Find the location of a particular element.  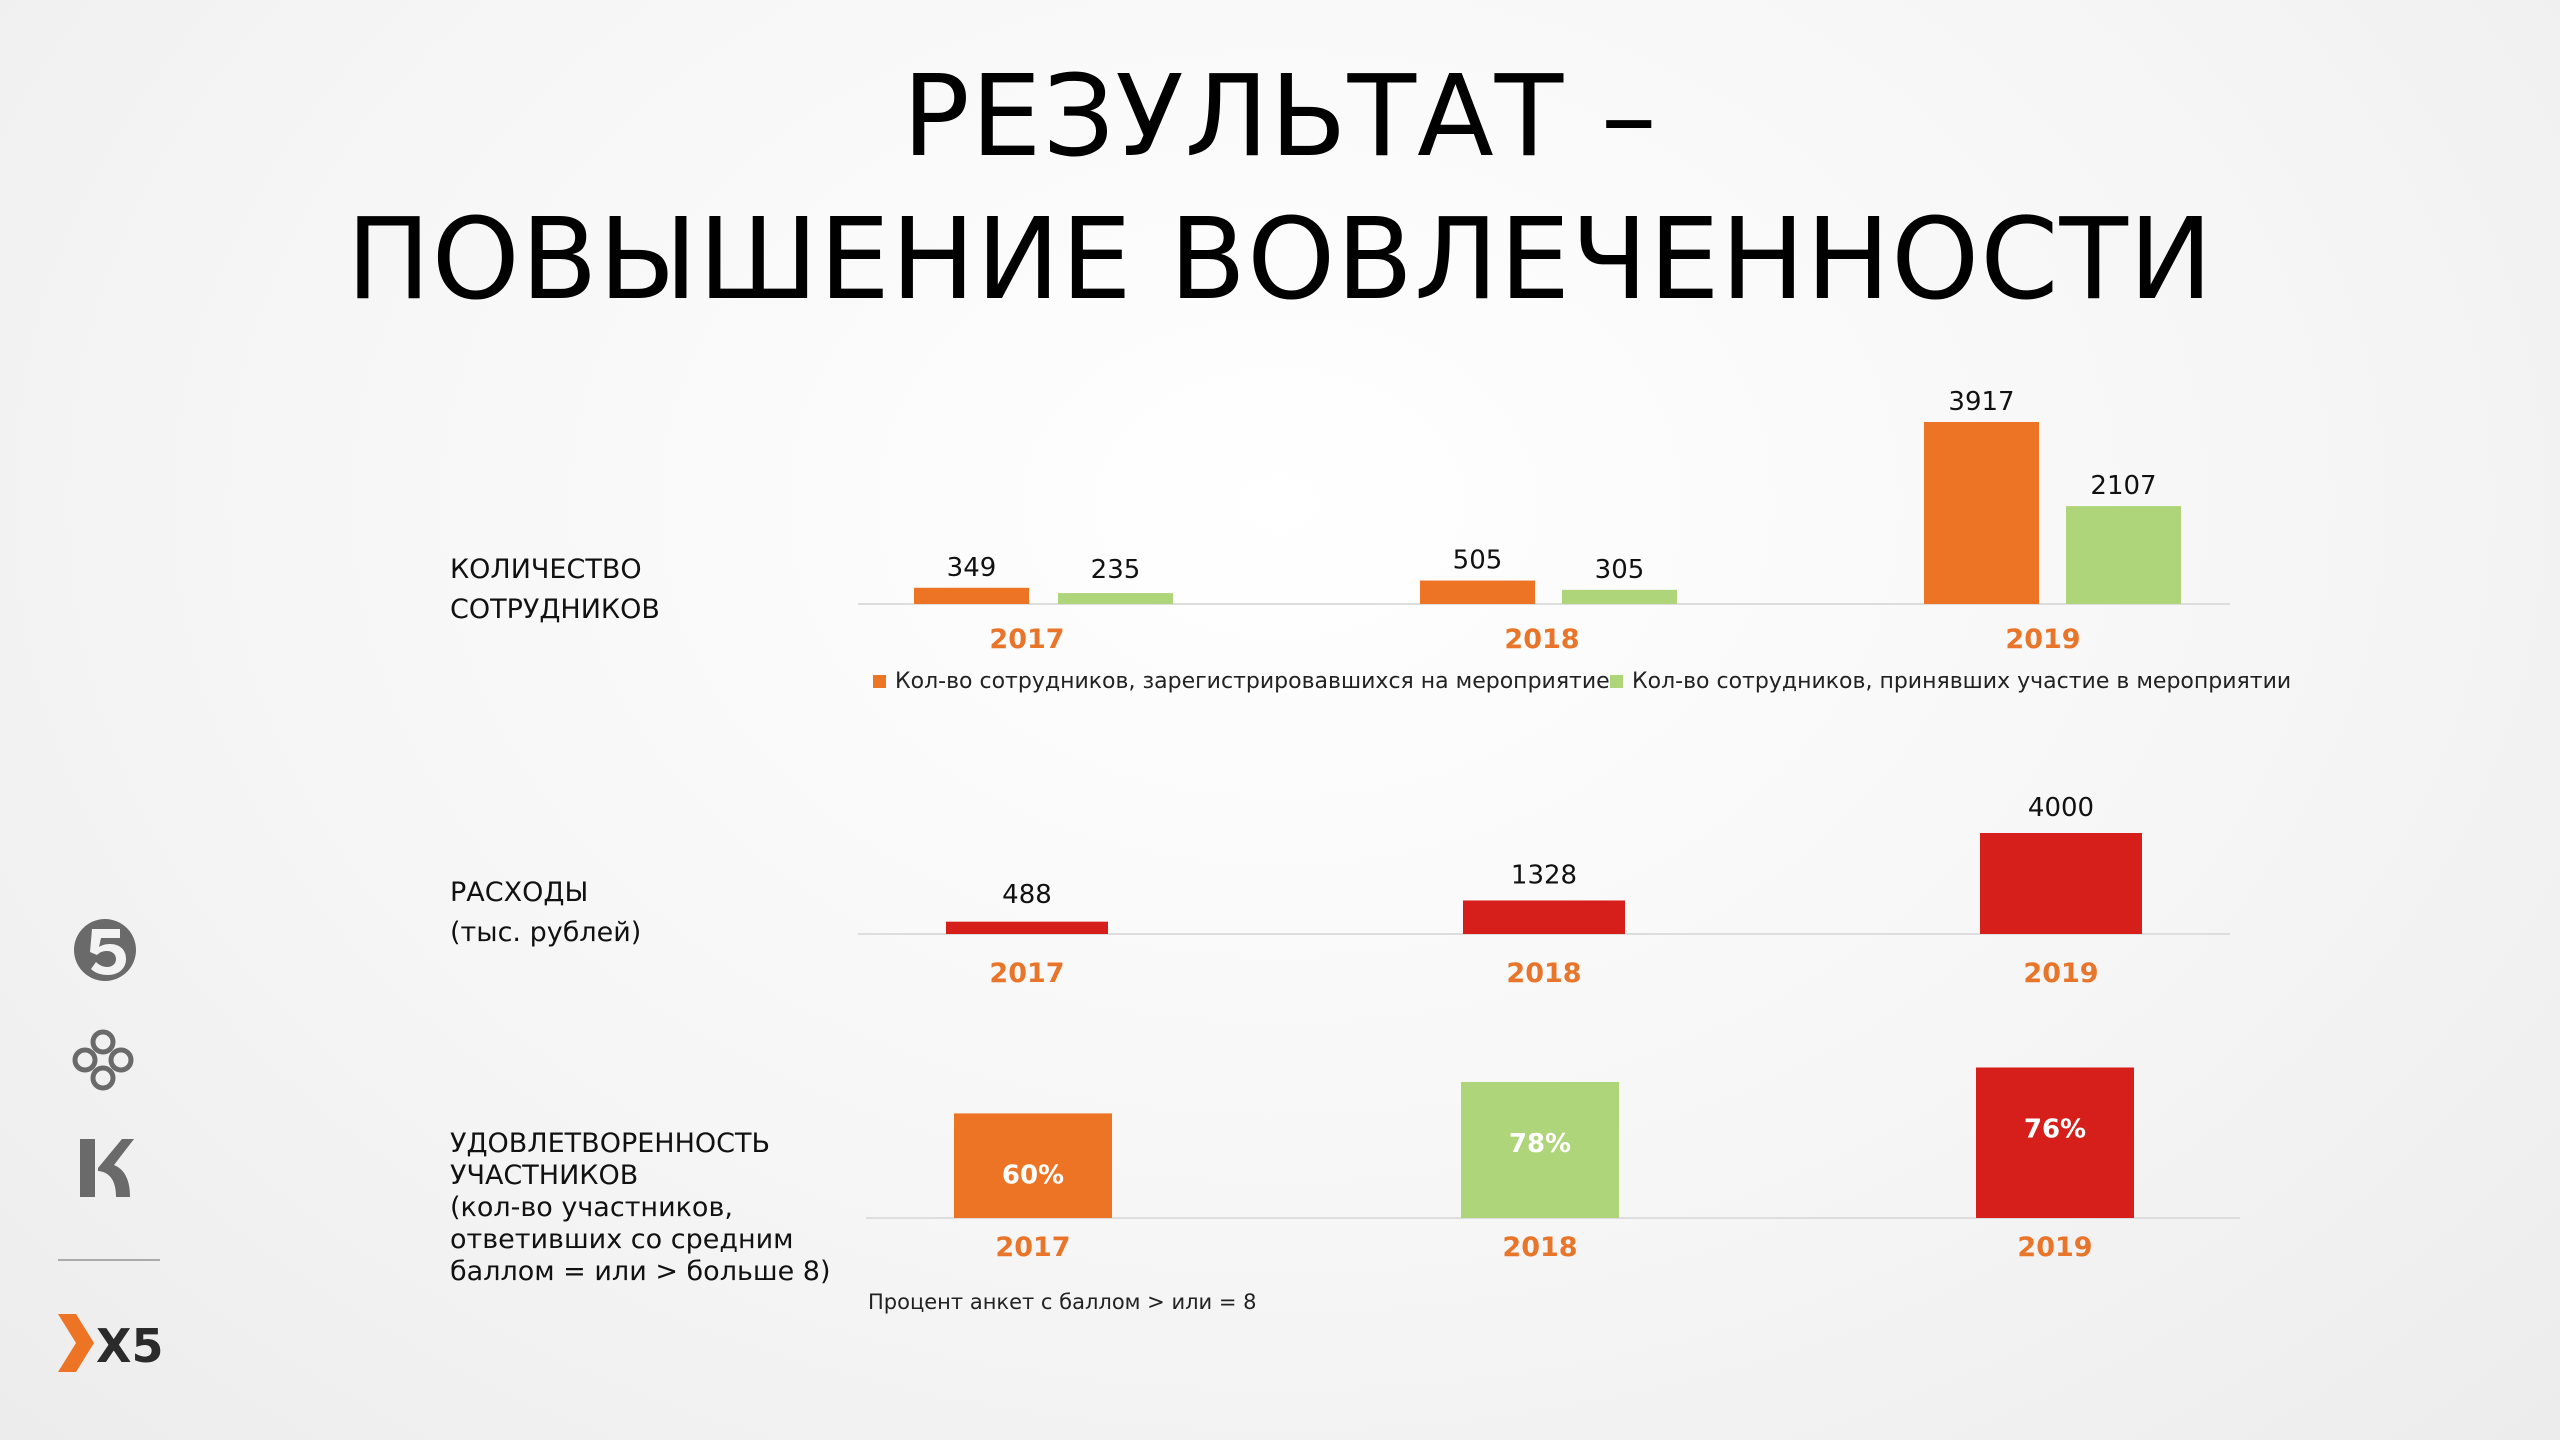

section-label-line: КОЛИЧЕСТВО is located at coordinates (546, 569).